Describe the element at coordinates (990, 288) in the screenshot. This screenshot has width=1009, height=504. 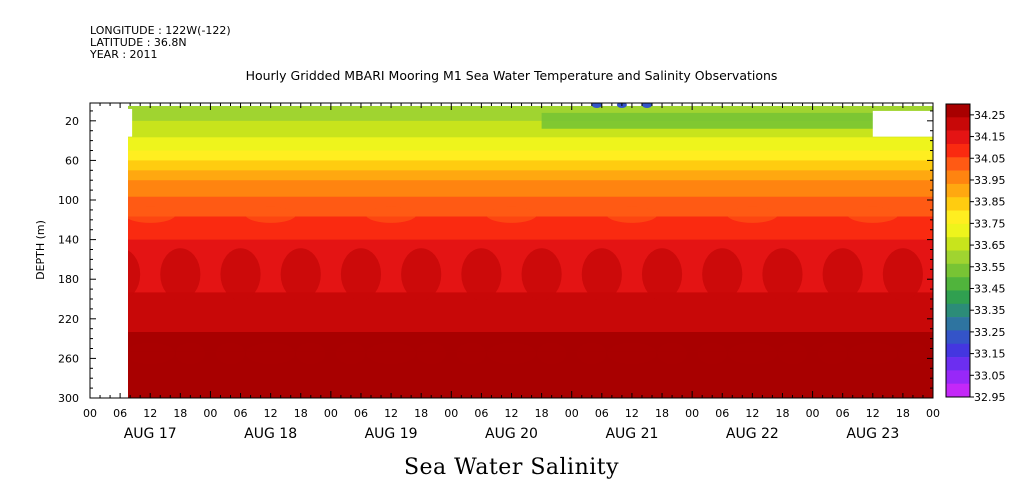
I see `colorbar-label: 33.45` at that location.